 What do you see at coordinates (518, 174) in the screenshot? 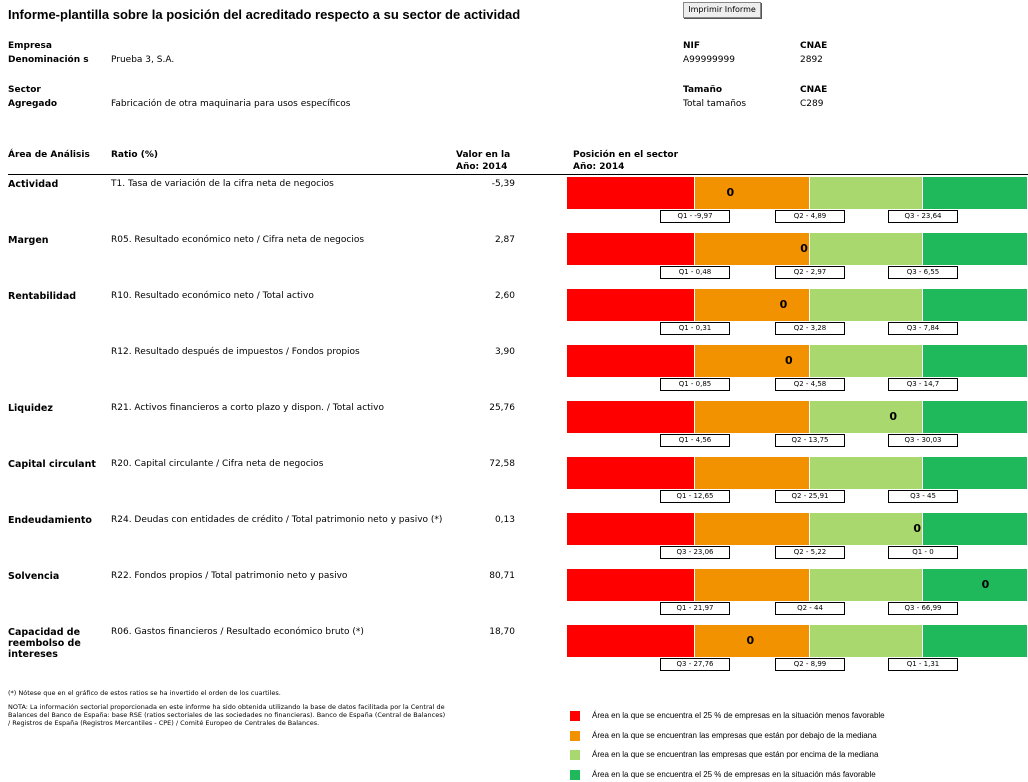
I see `divider` at bounding box center [518, 174].